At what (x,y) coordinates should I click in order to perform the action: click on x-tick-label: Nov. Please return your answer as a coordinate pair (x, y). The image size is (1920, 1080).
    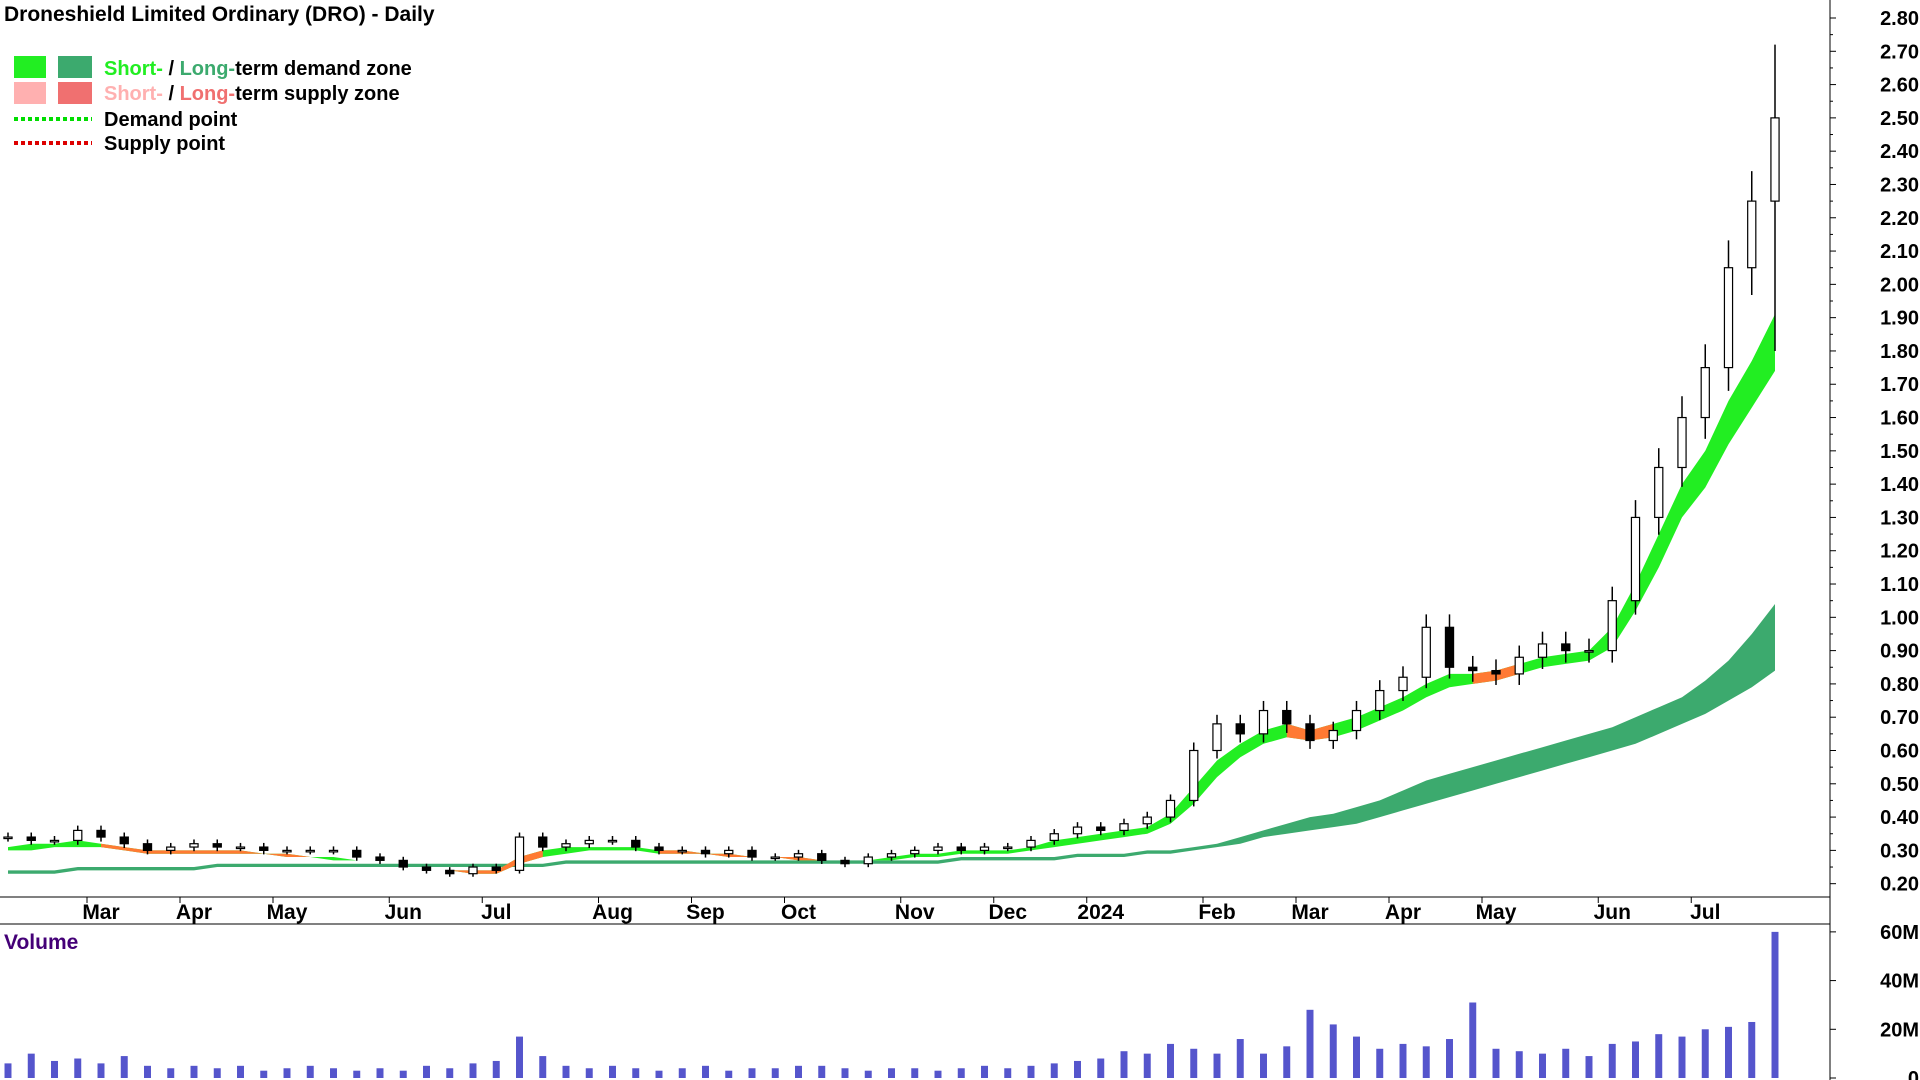
    Looking at the image, I should click on (915, 912).